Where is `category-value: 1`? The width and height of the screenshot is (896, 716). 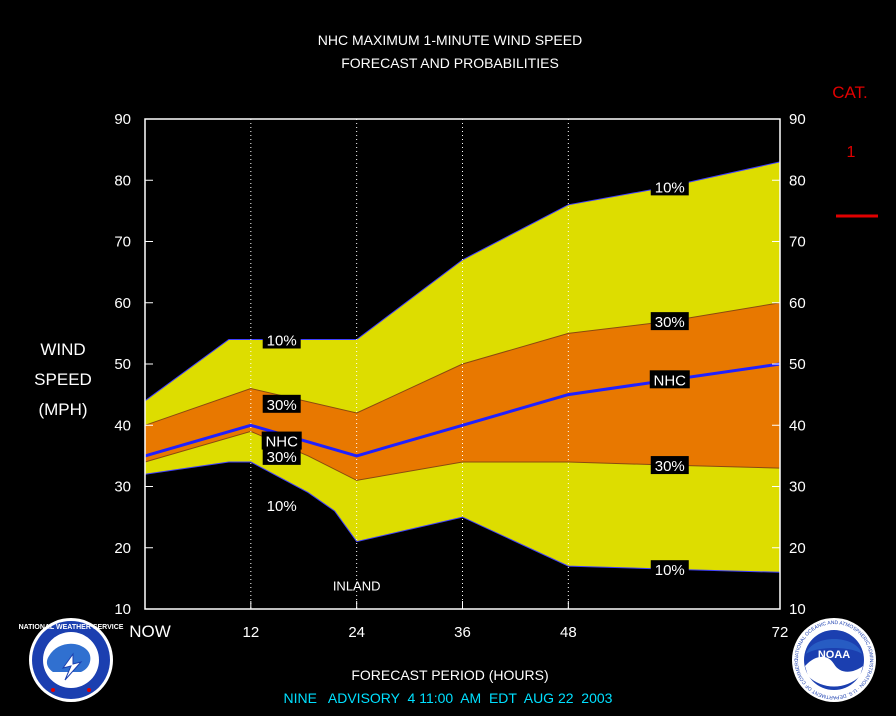 category-value: 1 is located at coordinates (851, 152).